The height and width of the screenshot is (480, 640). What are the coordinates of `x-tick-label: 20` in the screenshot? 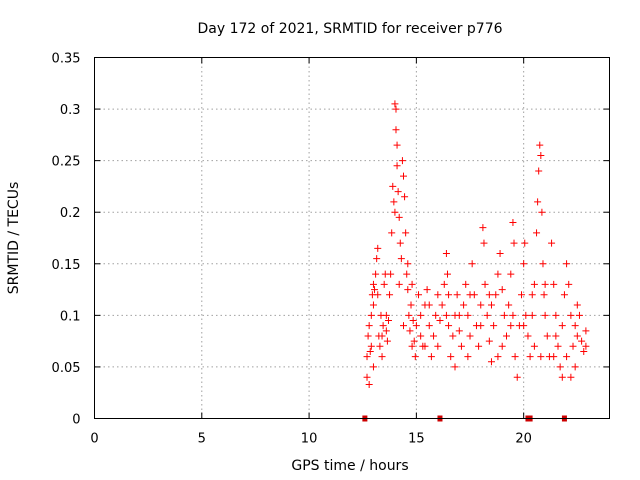 It's located at (523, 439).